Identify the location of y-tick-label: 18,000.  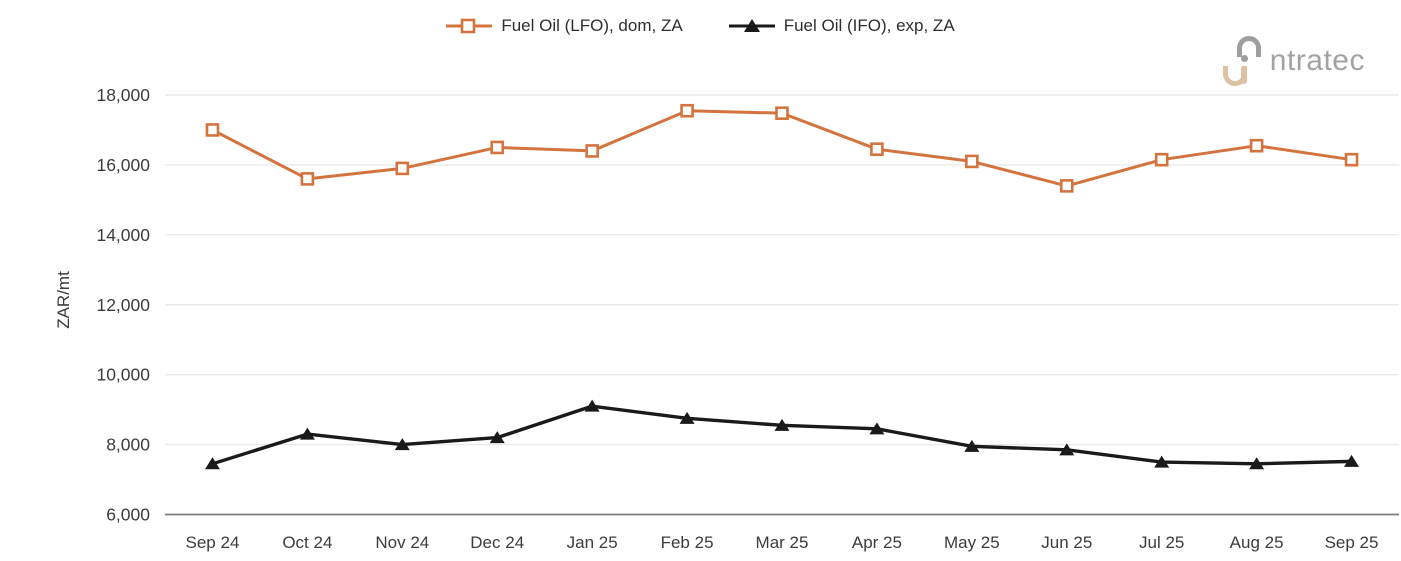
(123, 95).